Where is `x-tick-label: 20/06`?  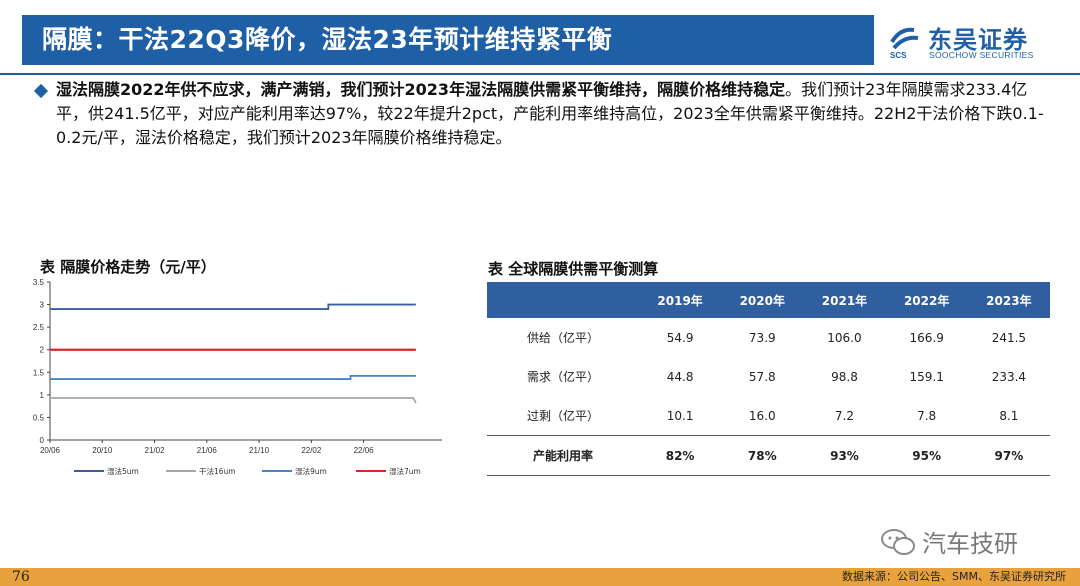 x-tick-label: 20/06 is located at coordinates (50, 450).